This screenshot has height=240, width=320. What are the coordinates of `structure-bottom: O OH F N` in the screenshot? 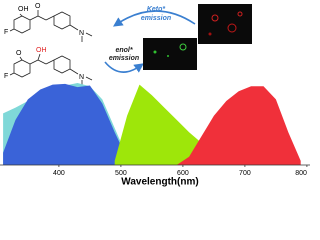 It's located at (48, 66).